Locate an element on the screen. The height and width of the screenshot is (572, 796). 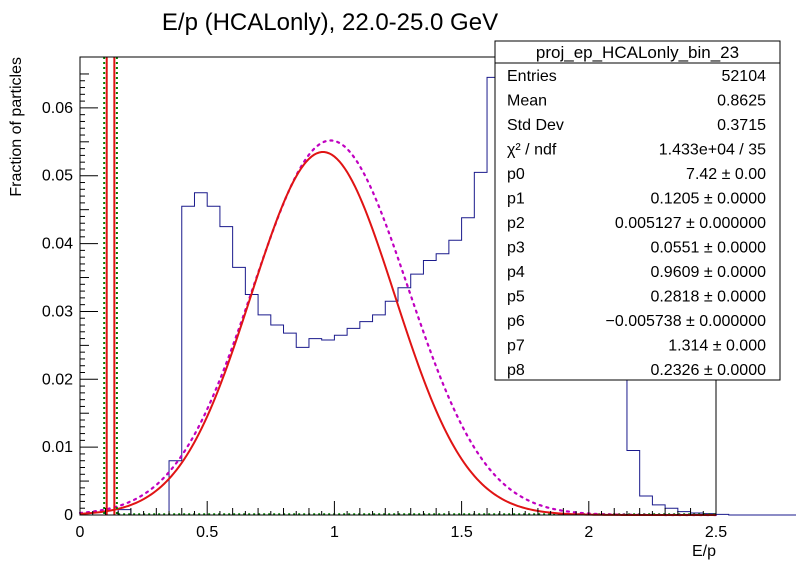
stats-row-value: 0.3715 is located at coordinates (741, 125).